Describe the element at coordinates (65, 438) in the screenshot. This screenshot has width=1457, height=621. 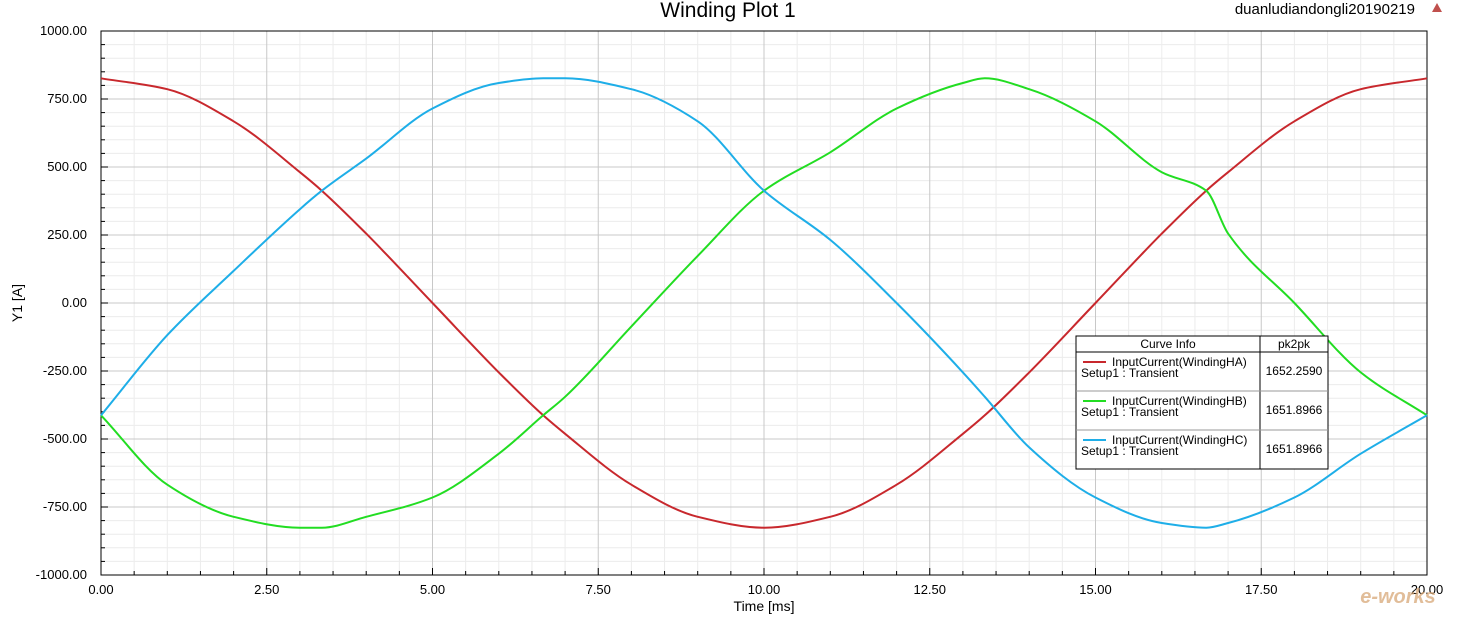
I see `y-tick-label: -500.00` at that location.